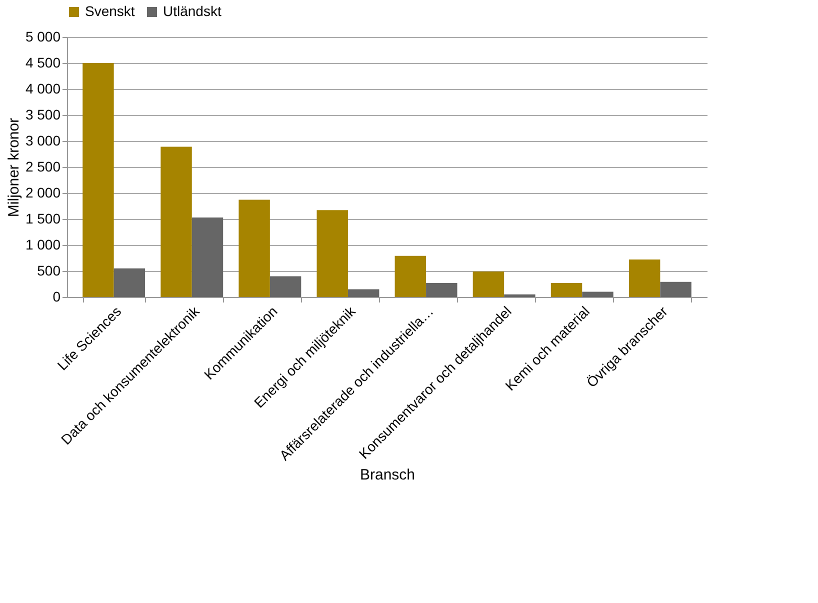 The image size is (818, 603). Describe the element at coordinates (110, 11) in the screenshot. I see `legend-label: Svenskt` at that location.